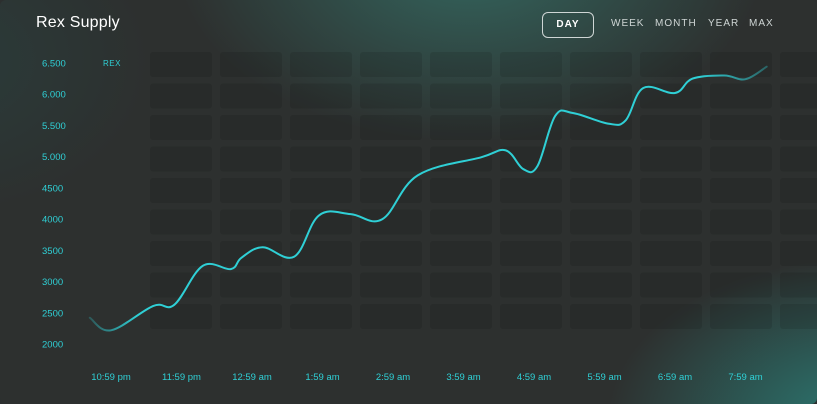 Image resolution: width=817 pixels, height=404 pixels. Describe the element at coordinates (52, 282) in the screenshot. I see `y-tick-label: 3000` at that location.